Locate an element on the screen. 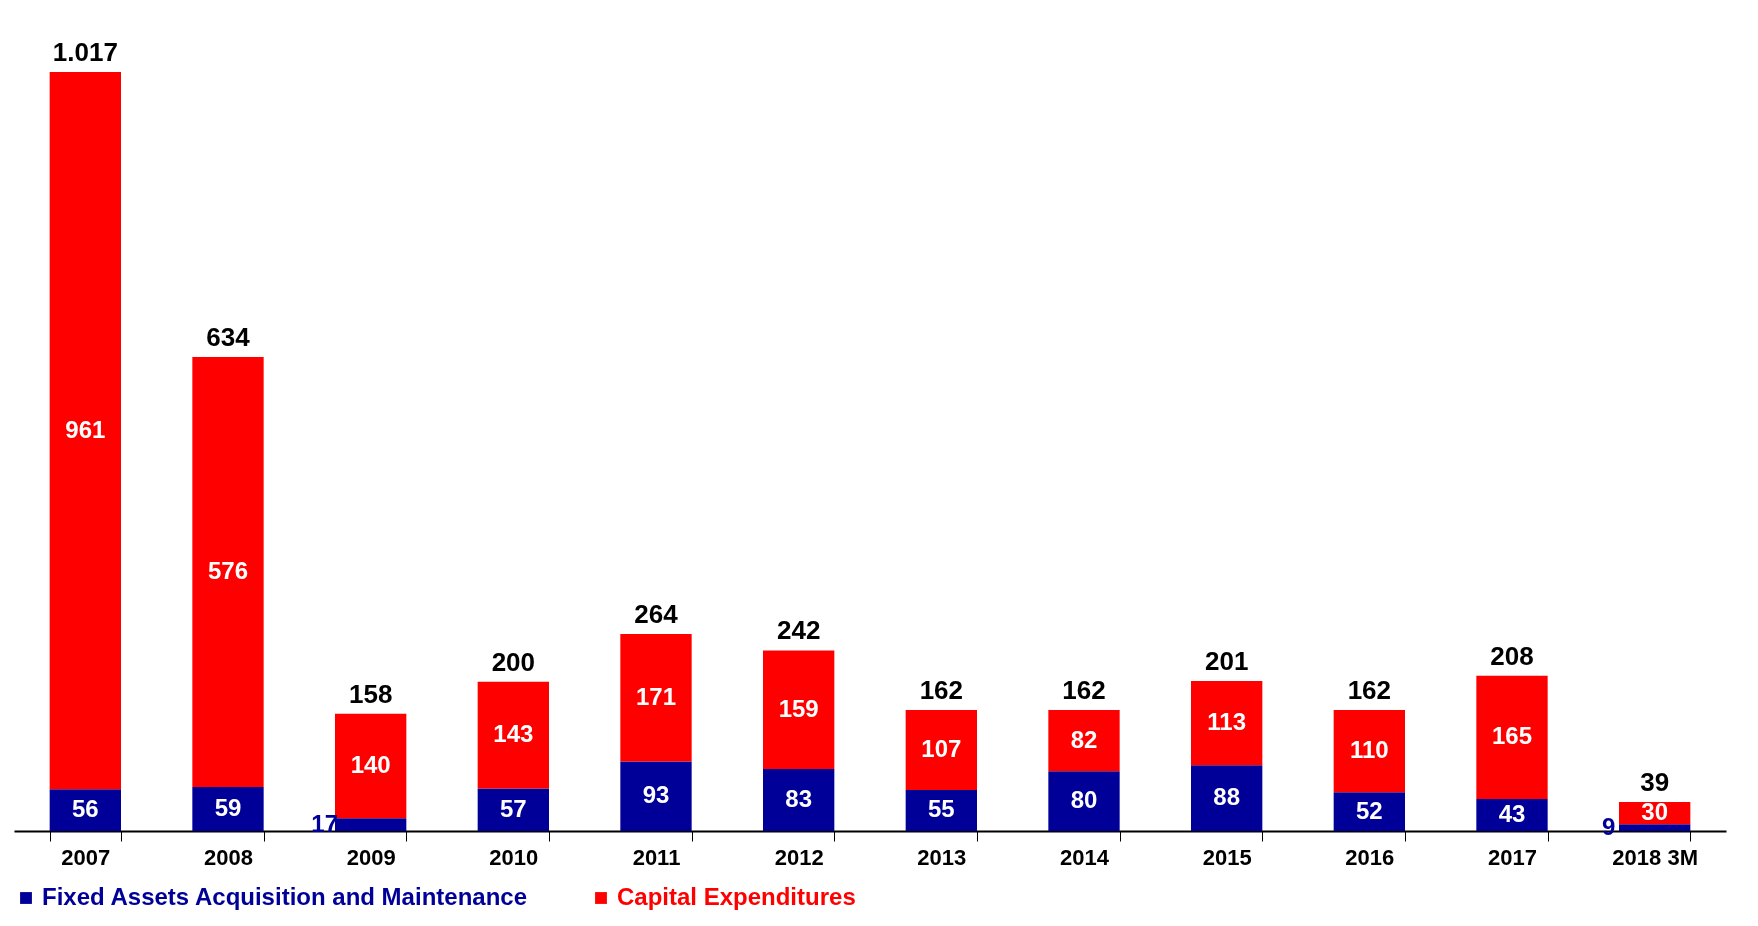  total-label: 200 is located at coordinates (513, 661).